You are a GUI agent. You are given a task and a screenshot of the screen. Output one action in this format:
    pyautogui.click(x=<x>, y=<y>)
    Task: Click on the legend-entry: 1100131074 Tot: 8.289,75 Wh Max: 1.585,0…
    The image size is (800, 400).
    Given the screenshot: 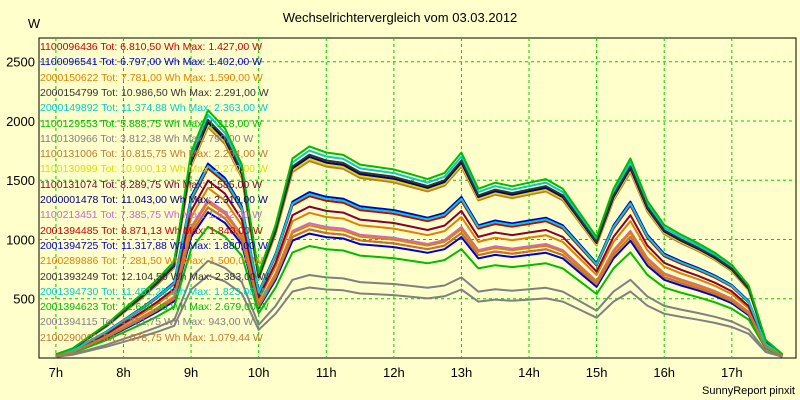 What is the action you would take?
    pyautogui.click(x=151, y=184)
    